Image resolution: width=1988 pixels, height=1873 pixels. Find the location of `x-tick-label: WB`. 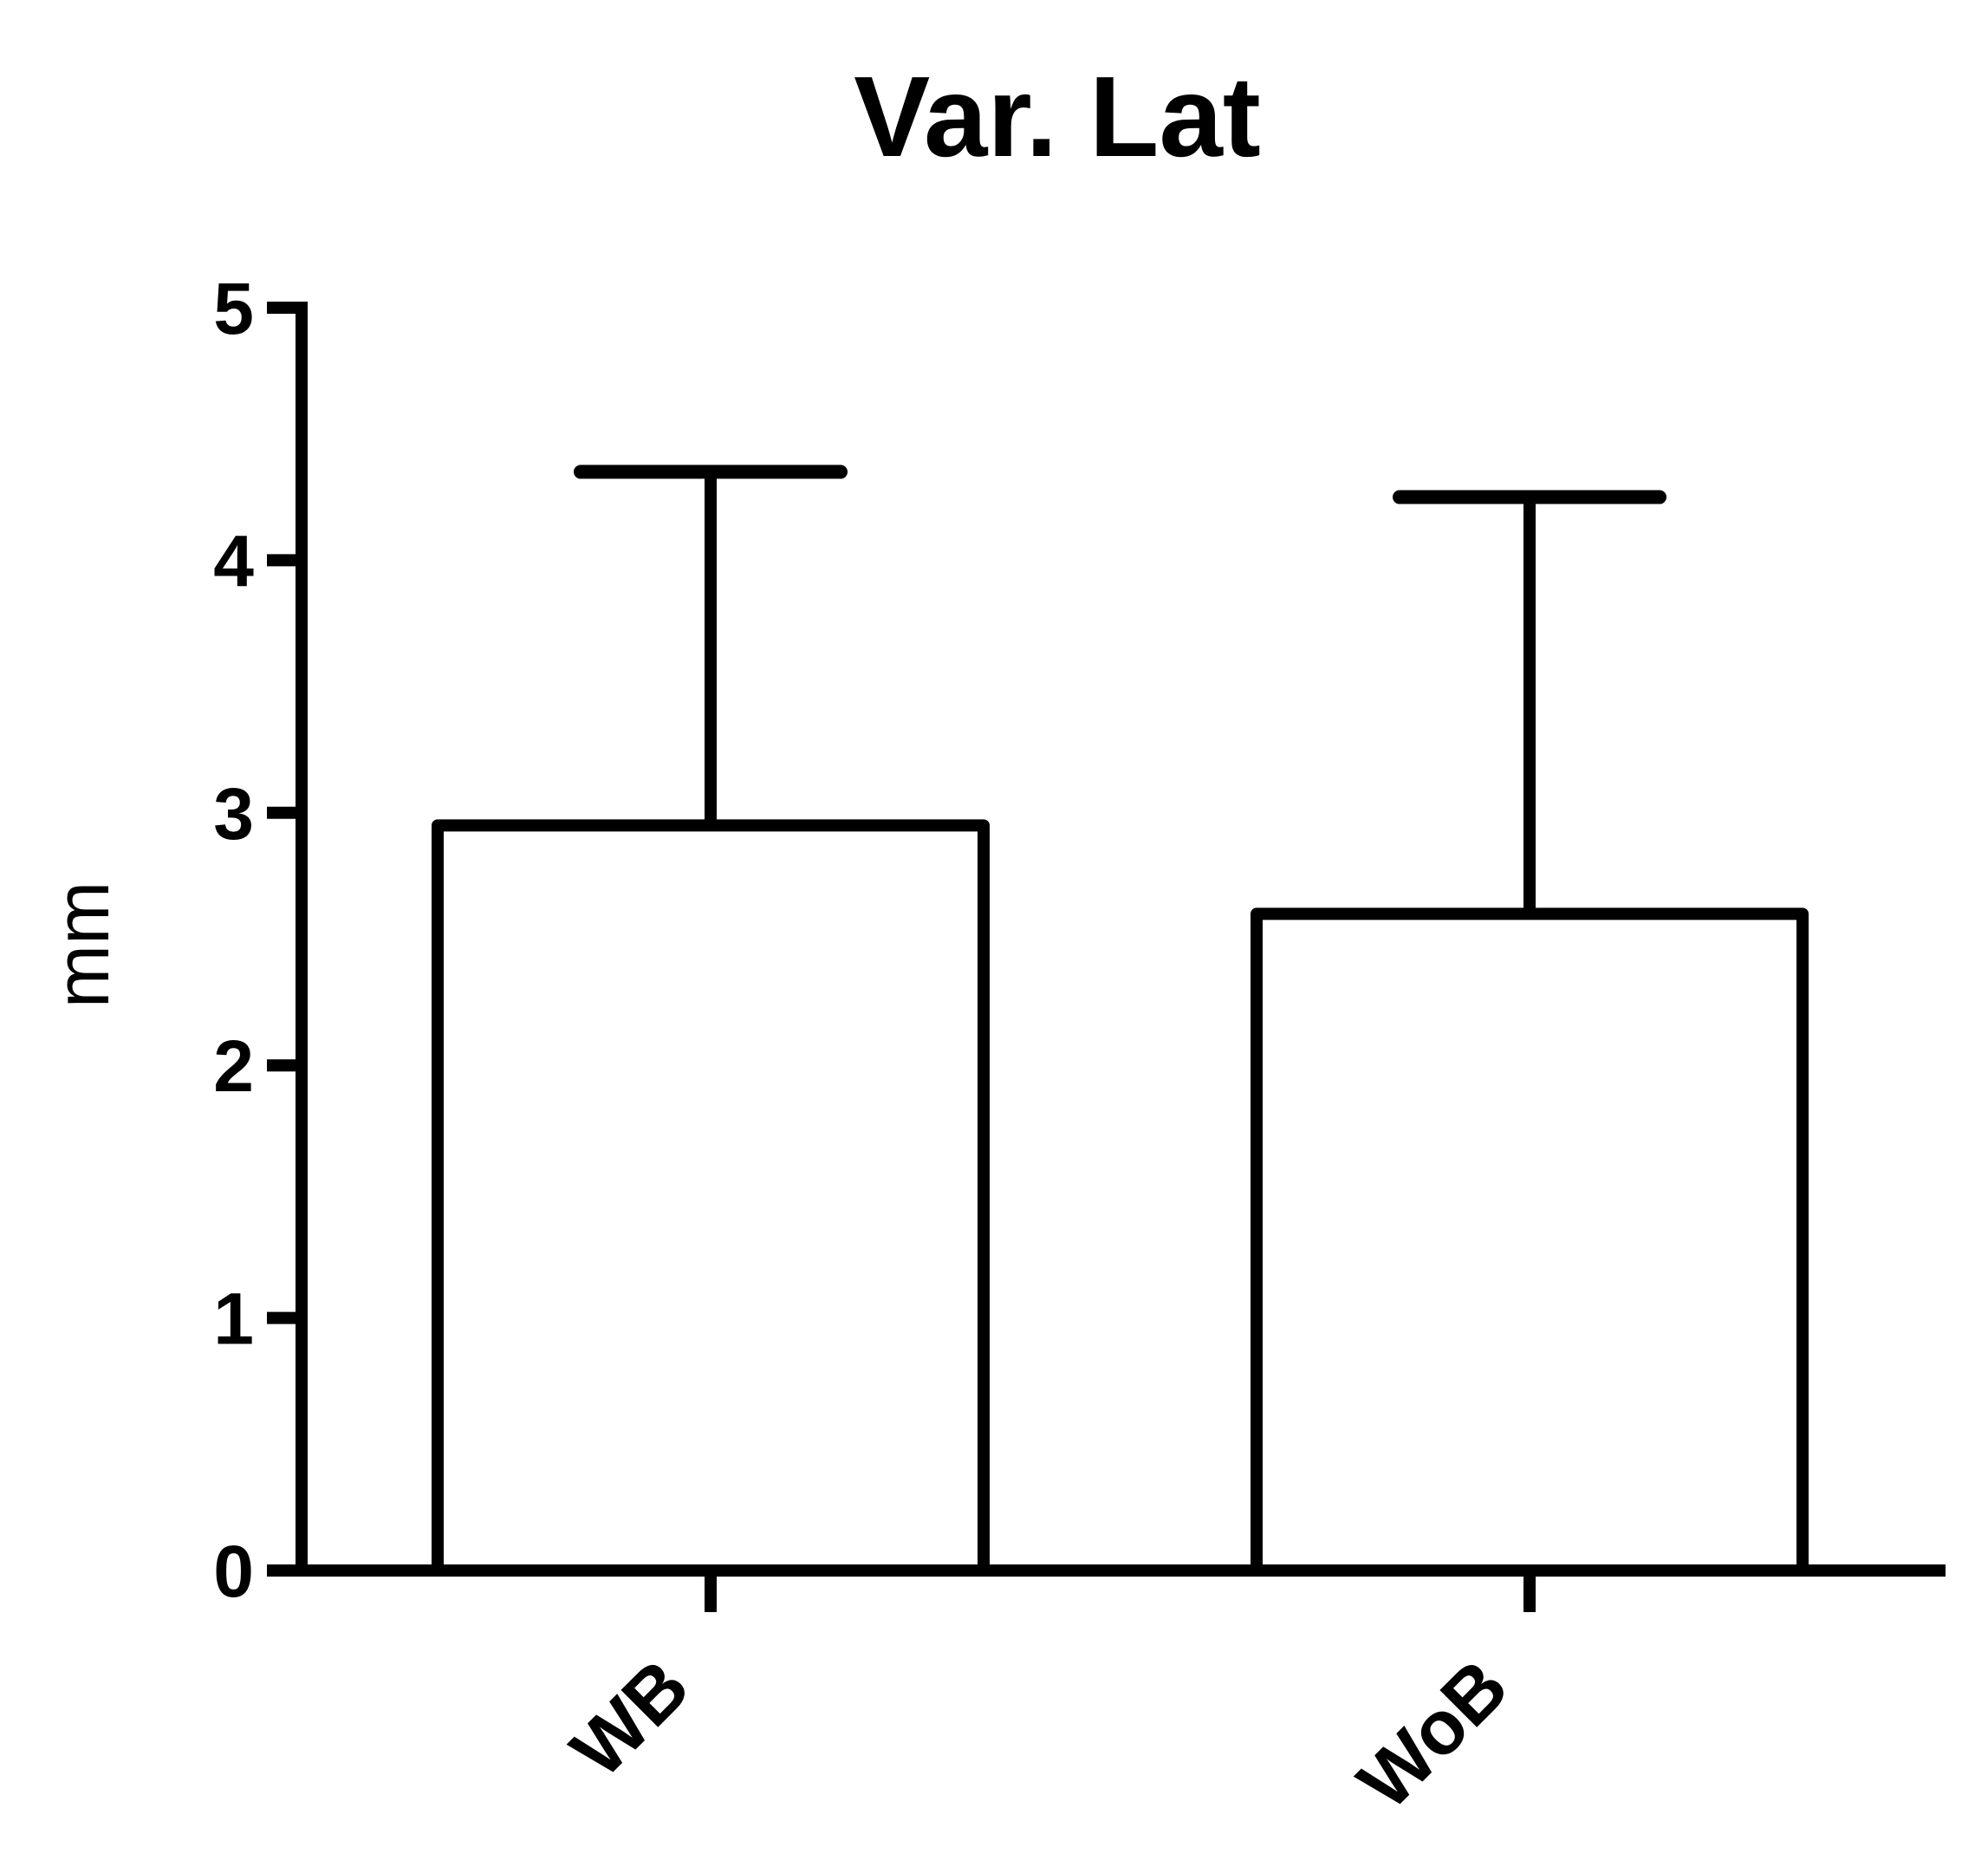

x-tick-label: WB is located at coordinates (630, 1717).